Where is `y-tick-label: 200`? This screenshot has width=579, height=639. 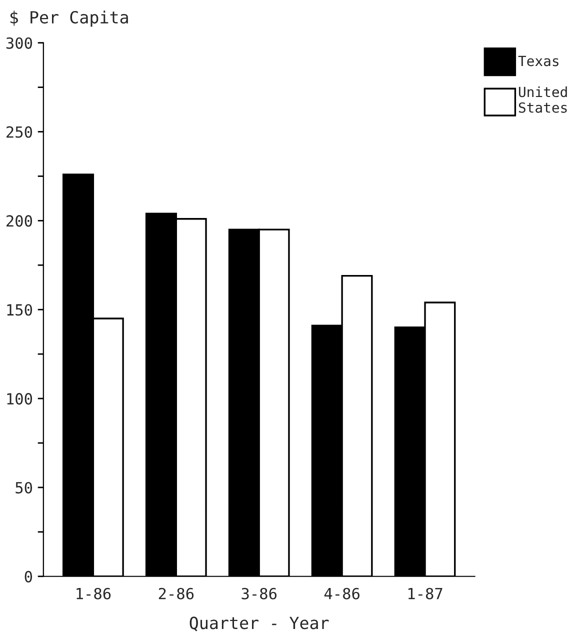 y-tick-label: 200 is located at coordinates (19, 221).